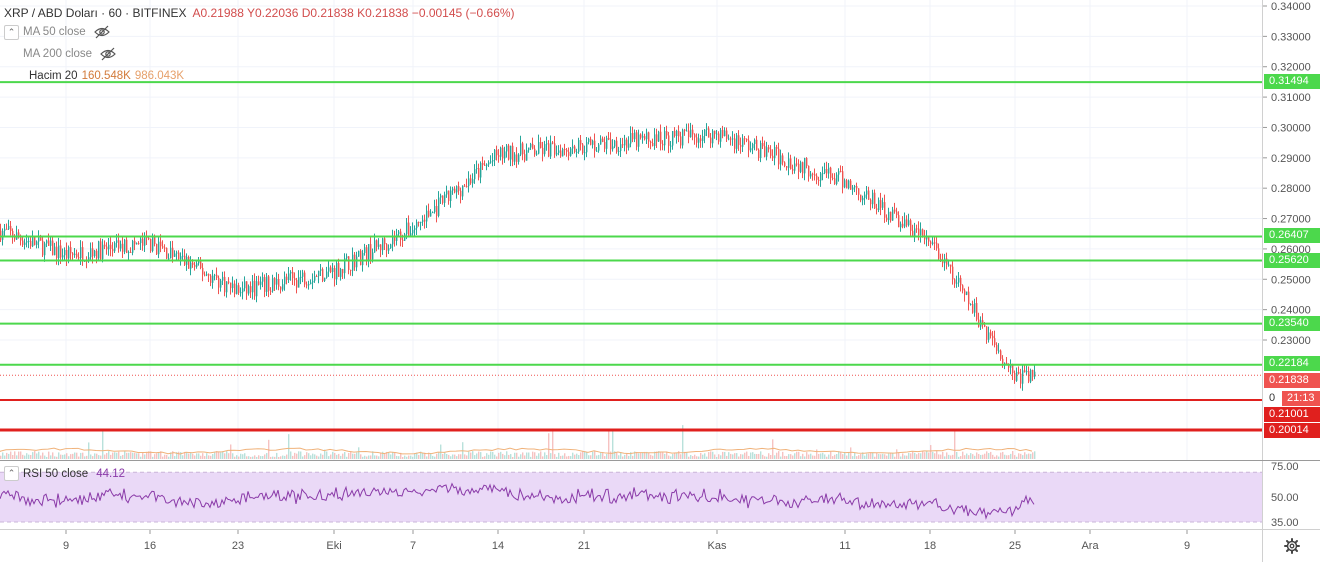 Image resolution: width=1320 pixels, height=567 pixels. Describe the element at coordinates (95, 13) in the screenshot. I see `symbol-title: XRP / ABD Doları · 60 · BITFINEX` at that location.